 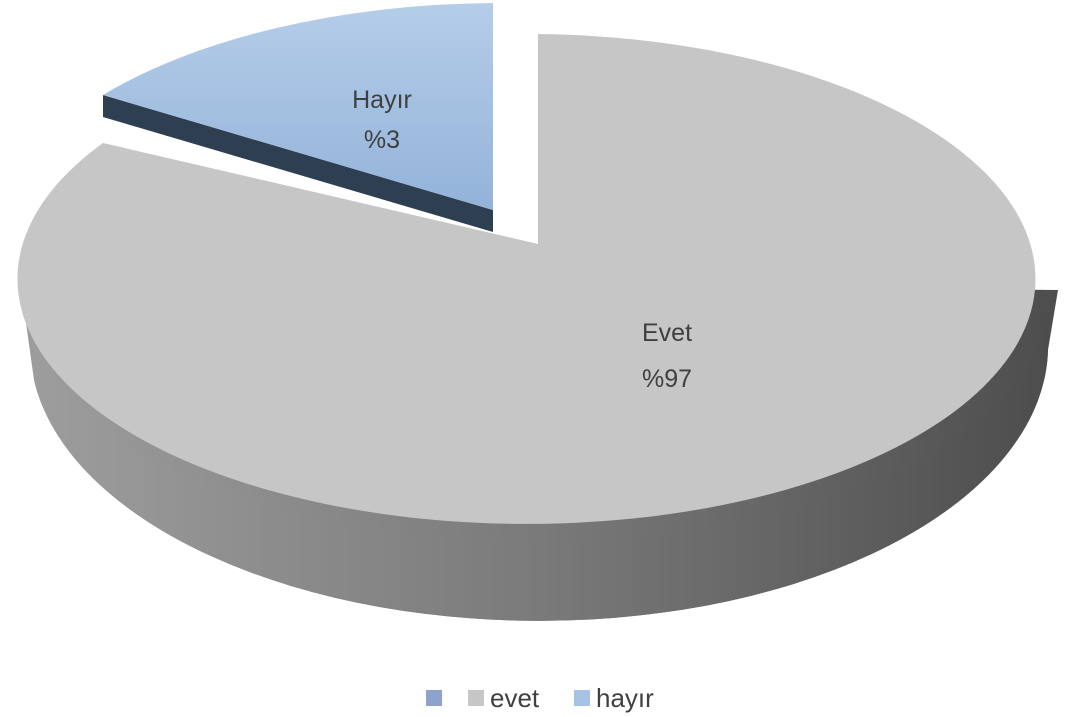 What do you see at coordinates (515, 698) in the screenshot?
I see `legend-label-evet: evet` at bounding box center [515, 698].